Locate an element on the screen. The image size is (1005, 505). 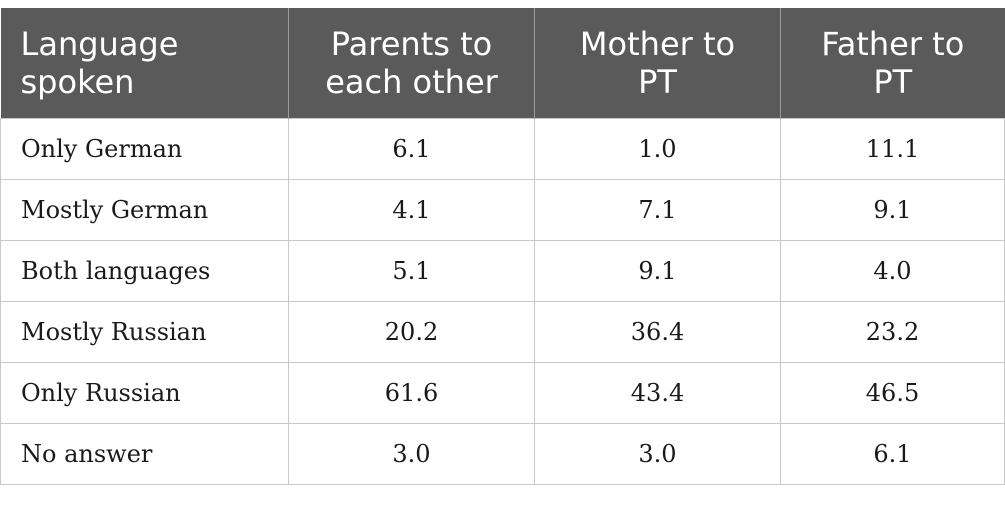
row-label: Mostly Russian is located at coordinates (144, 331).